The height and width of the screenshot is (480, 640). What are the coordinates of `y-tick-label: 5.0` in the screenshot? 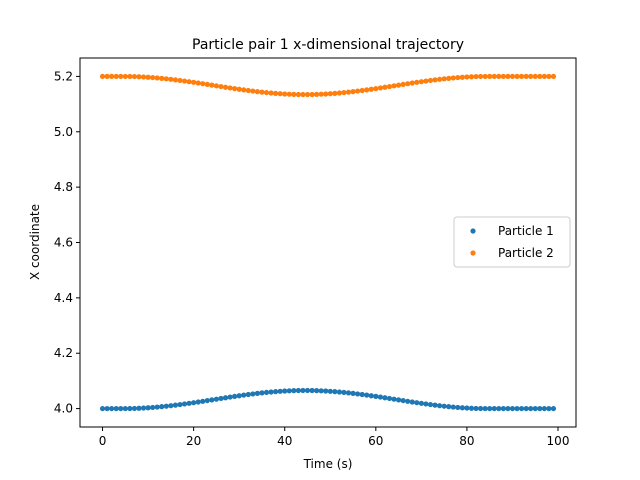 It's located at (63, 132).